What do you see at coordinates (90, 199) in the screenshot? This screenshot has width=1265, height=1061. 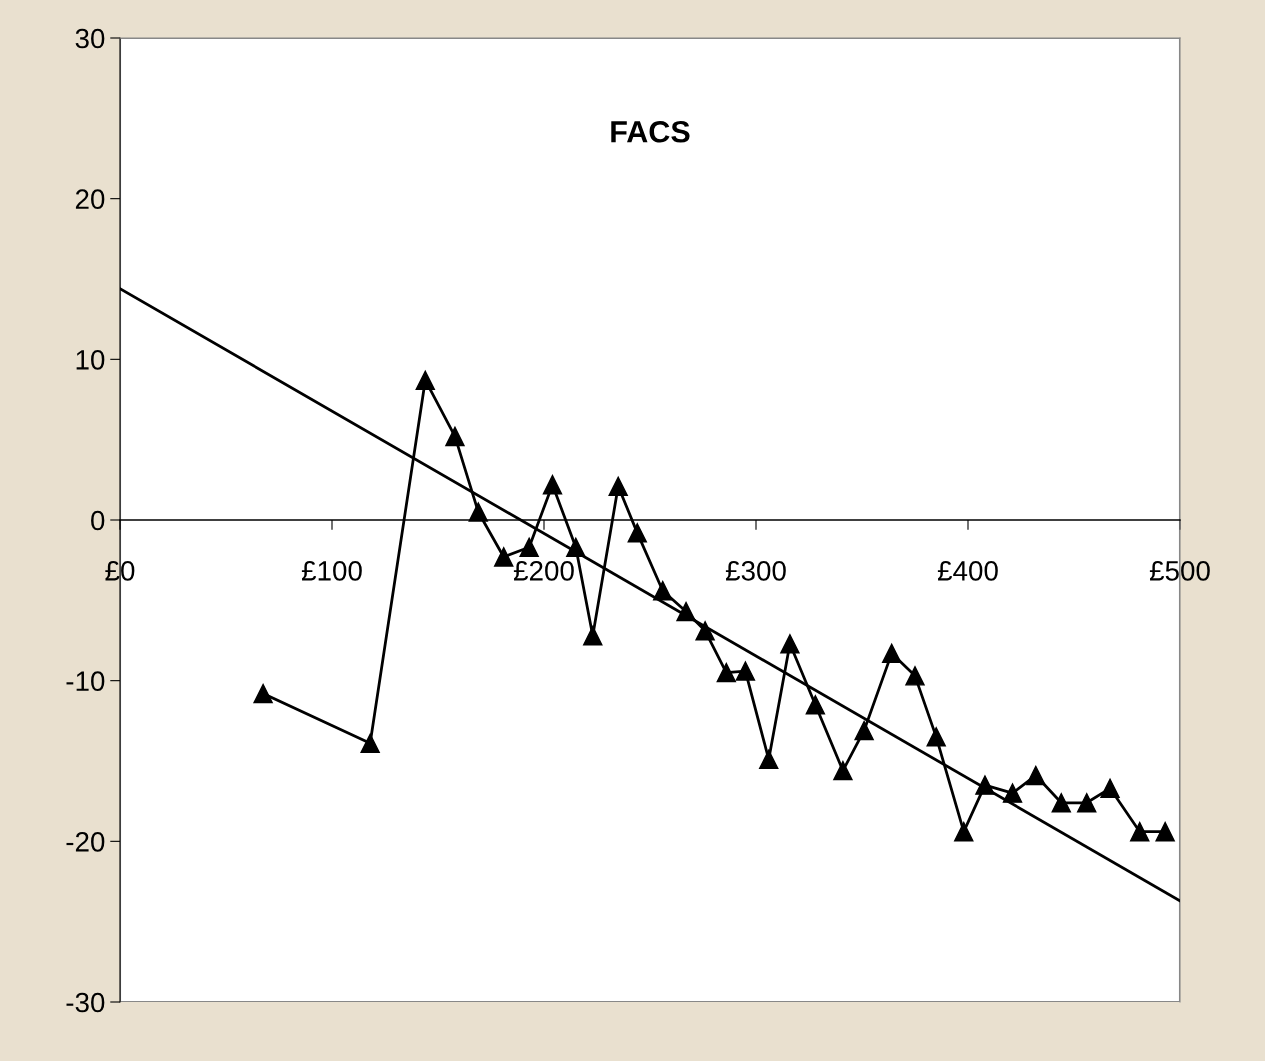 I see `y-tick-label: 20` at bounding box center [90, 199].